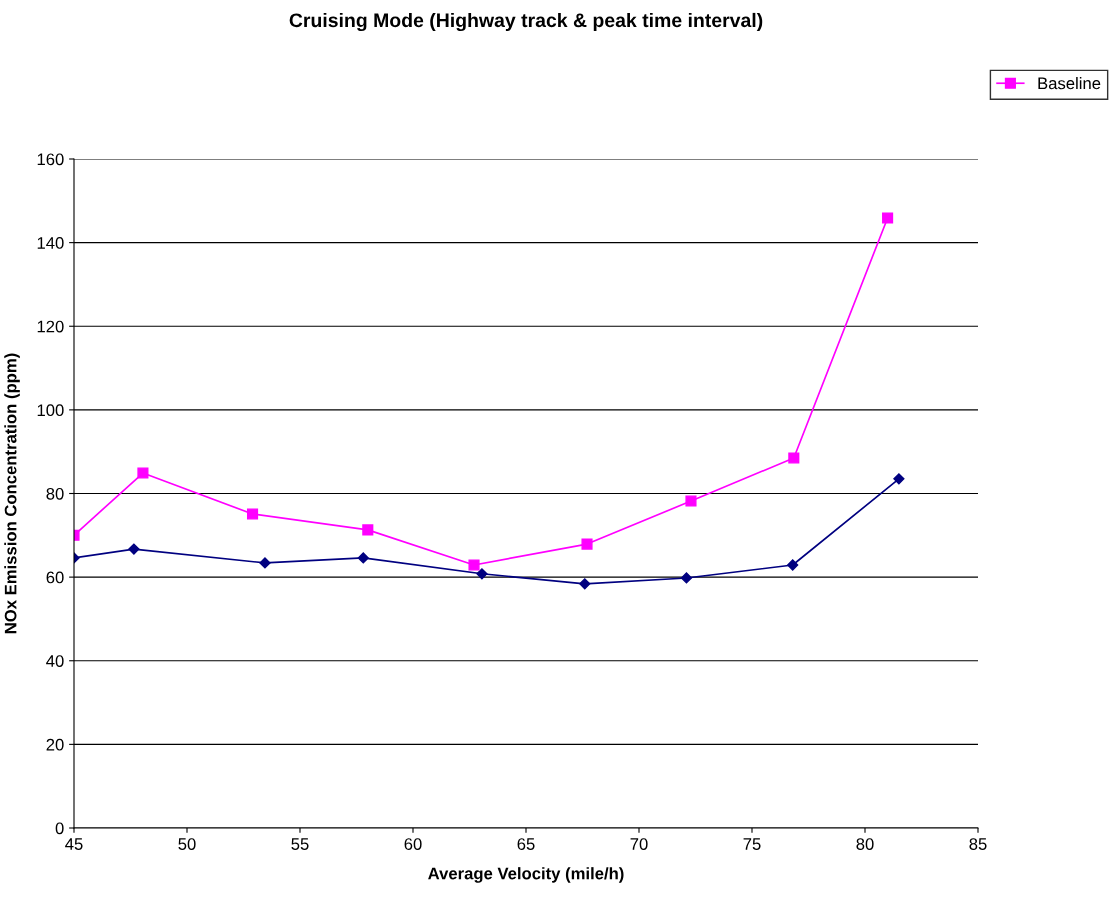 The image size is (1118, 909). What do you see at coordinates (413, 844) in the screenshot?
I see `x-tick-label: 60` at bounding box center [413, 844].